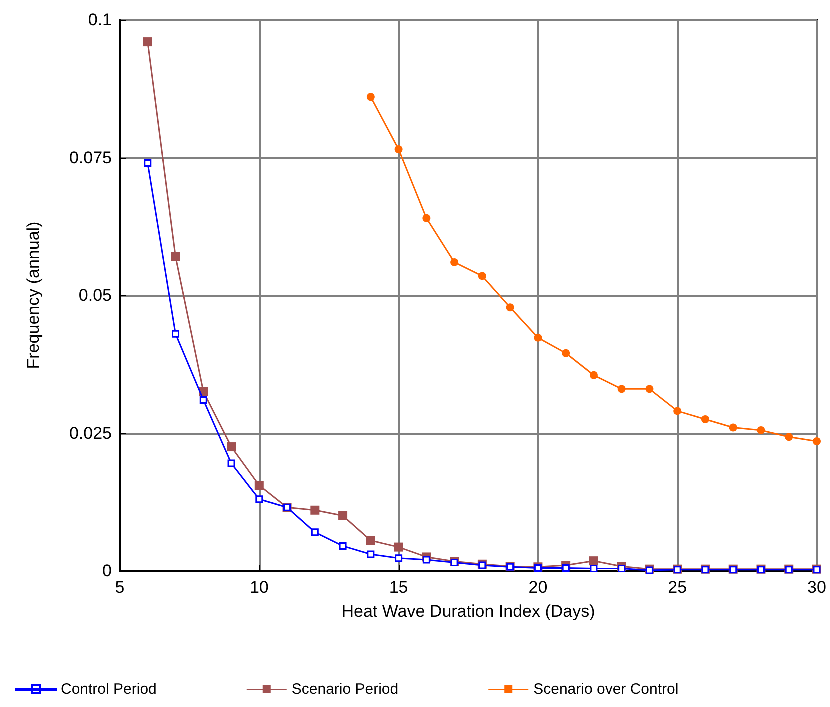  Describe the element at coordinates (107, 571) in the screenshot. I see `y-tick-label: 0` at that location.